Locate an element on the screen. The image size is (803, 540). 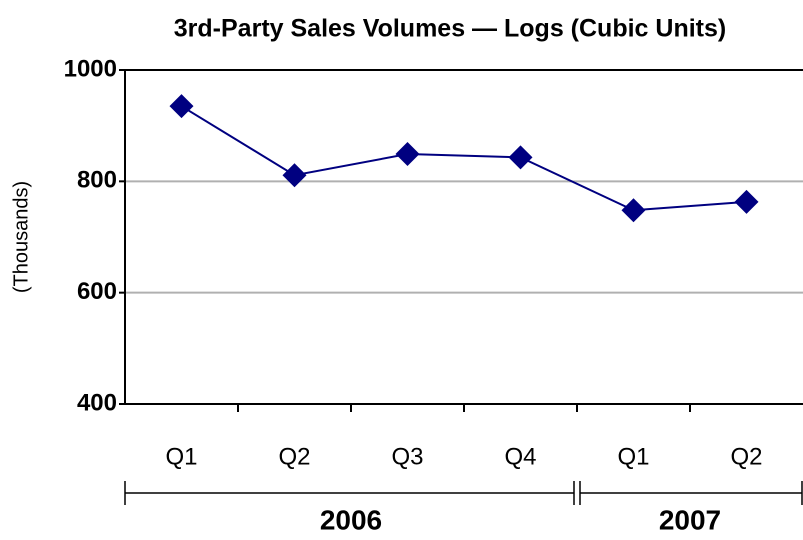
group-label: 2007 is located at coordinates (690, 519).